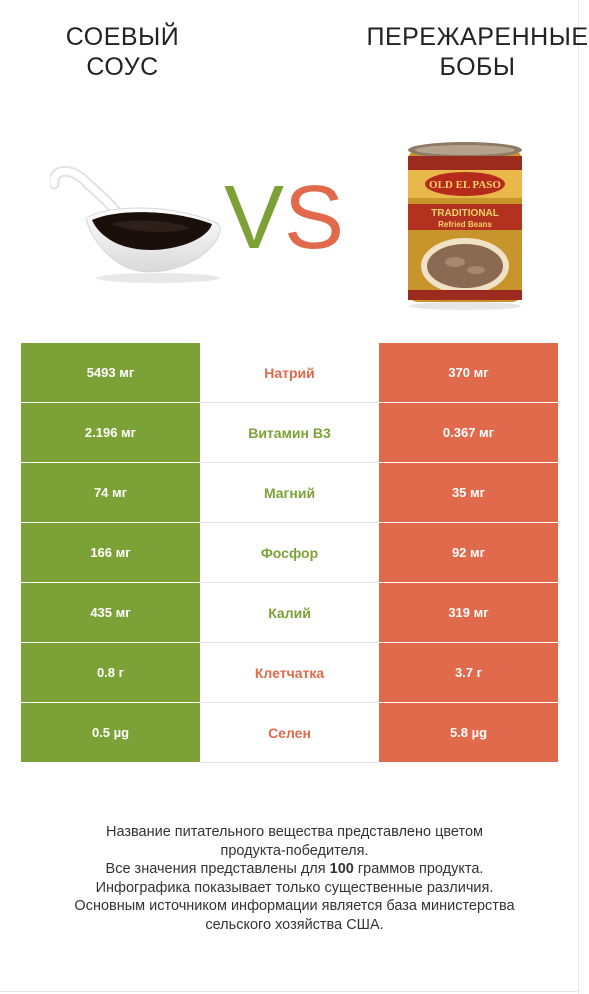 This screenshot has height=994, width=589. Describe the element at coordinates (468, 552) in the screenshot. I see `right-value: 92 мг` at that location.